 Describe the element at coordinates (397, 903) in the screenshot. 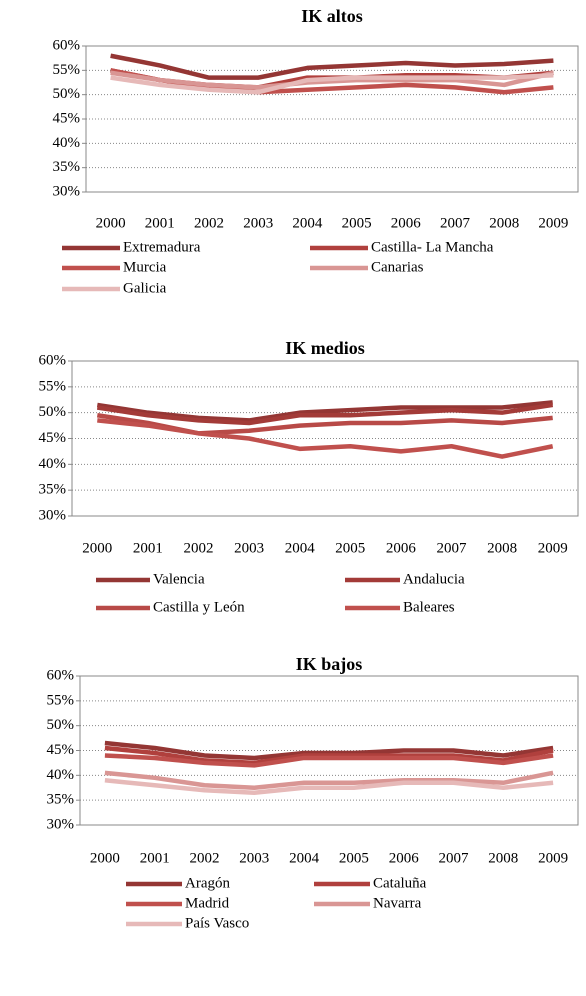

I see `legend-label: Navarra` at that location.